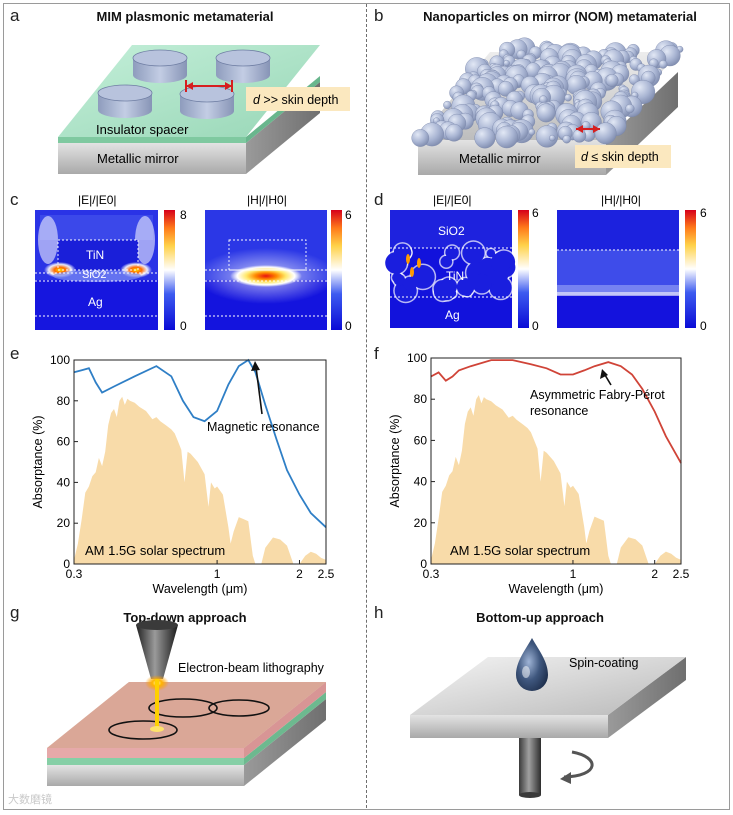 The height and width of the screenshot is (815, 733). What do you see at coordinates (452, 315) in the screenshot?
I see `d-layer-ag: Ag` at bounding box center [452, 315].